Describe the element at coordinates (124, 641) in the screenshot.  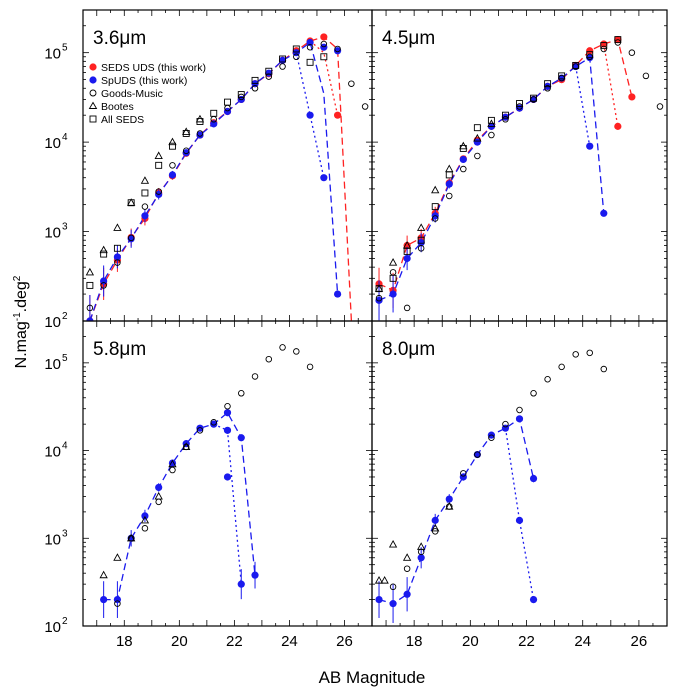
I see `x-tick-label: 18` at that location.